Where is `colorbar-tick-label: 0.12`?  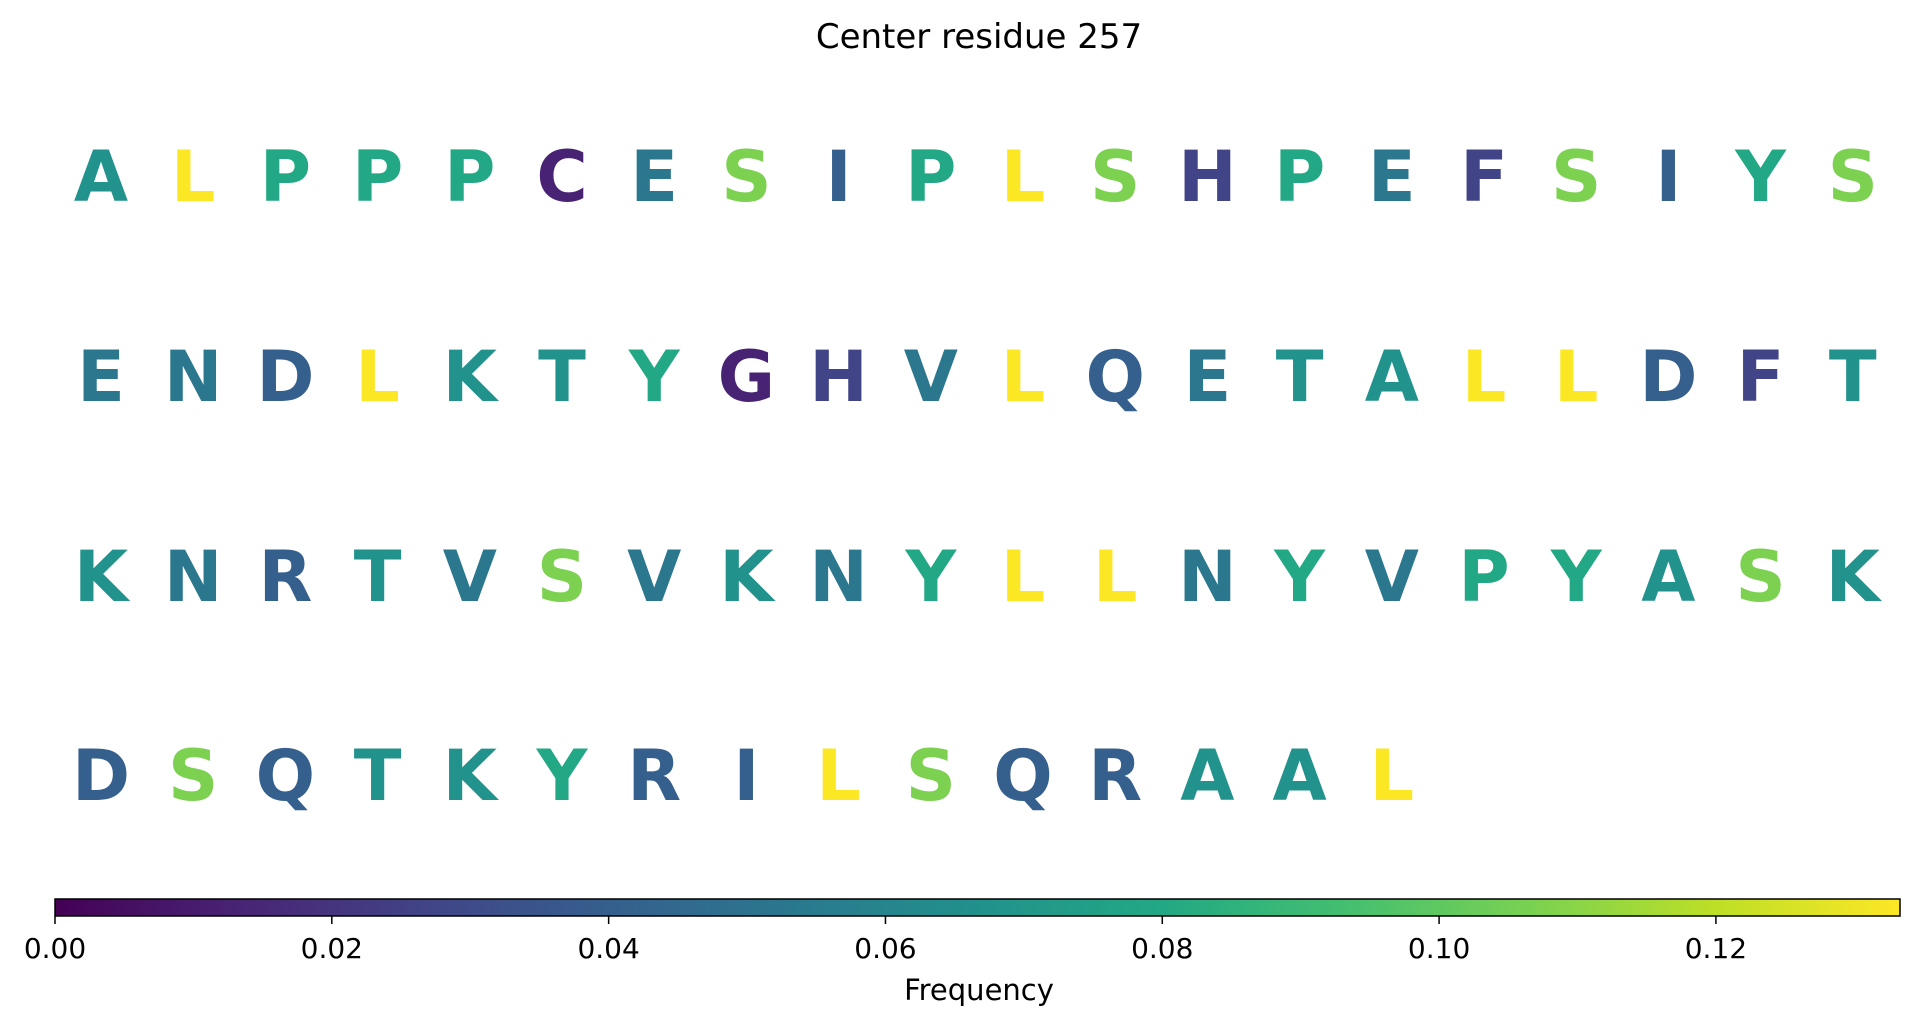
colorbar-tick-label: 0.12 is located at coordinates (1716, 948).